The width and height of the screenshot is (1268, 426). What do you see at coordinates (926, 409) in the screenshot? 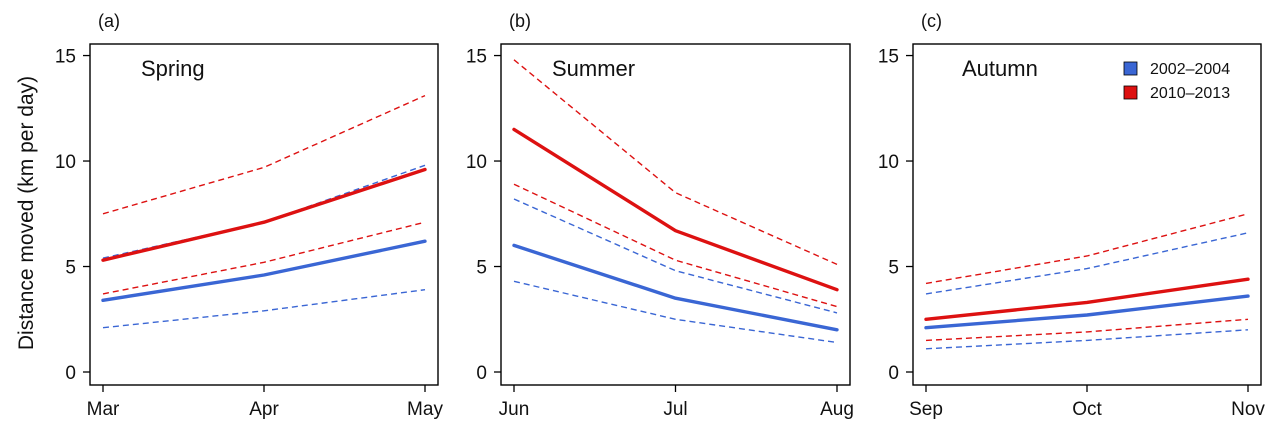
I see `x-tick-label: Sep` at bounding box center [926, 409].